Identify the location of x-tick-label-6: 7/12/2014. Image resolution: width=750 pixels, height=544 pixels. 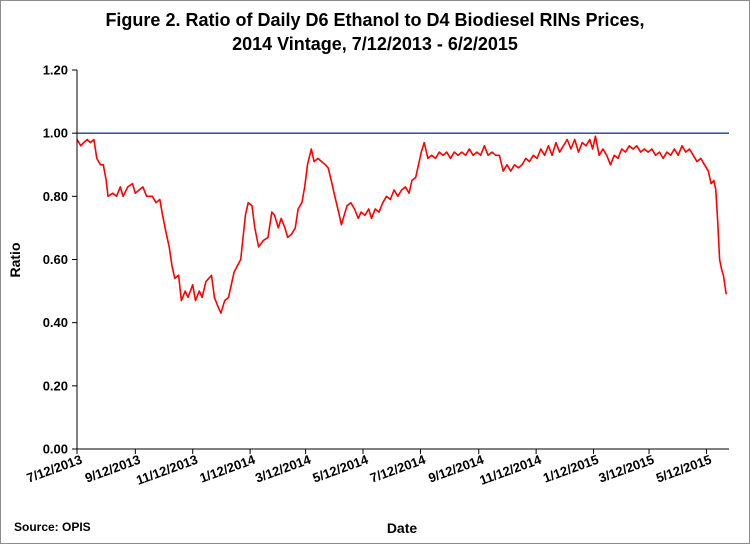
(398, 468).